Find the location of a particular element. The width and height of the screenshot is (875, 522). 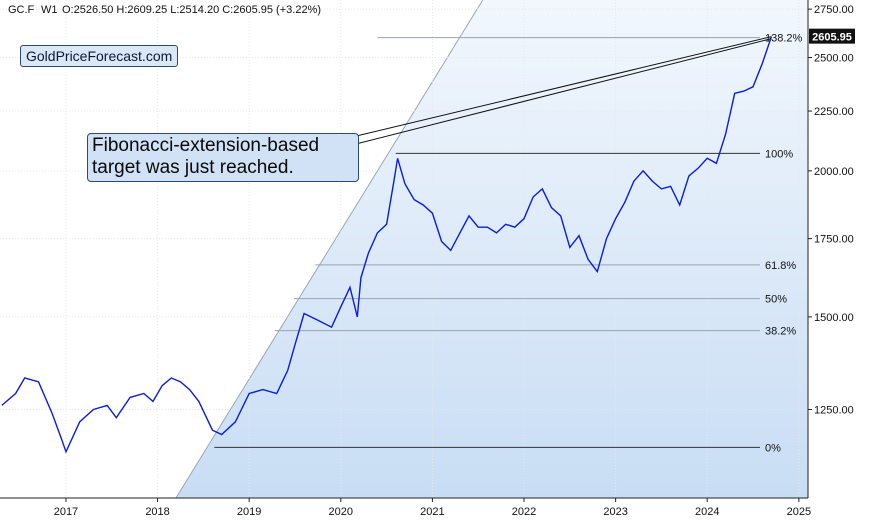

y-tick-label: 2000.00 is located at coordinates (834, 172).